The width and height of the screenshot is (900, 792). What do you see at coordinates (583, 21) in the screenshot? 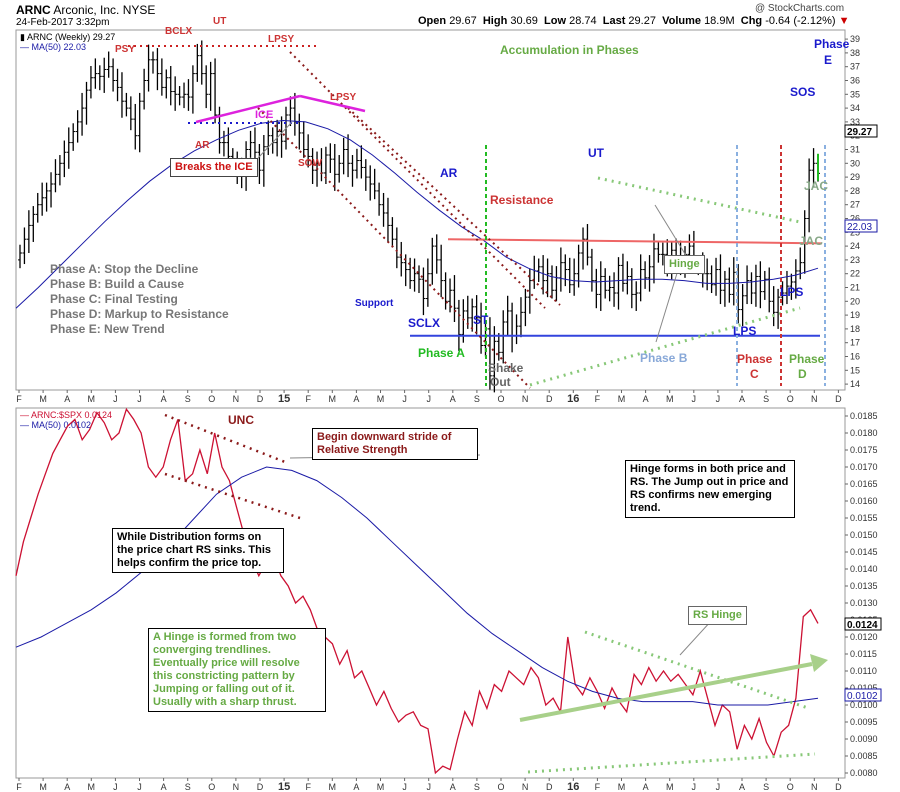
I see `low-value: 28.74` at bounding box center [583, 21].